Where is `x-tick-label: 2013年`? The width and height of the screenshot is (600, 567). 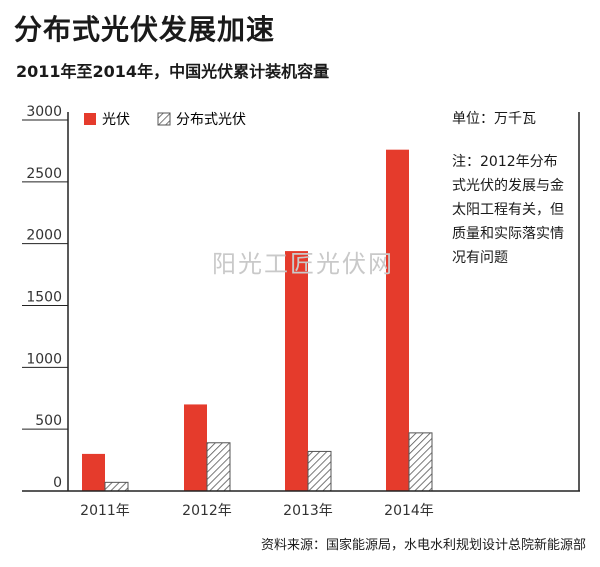 x-tick-label: 2013年 is located at coordinates (308, 511).